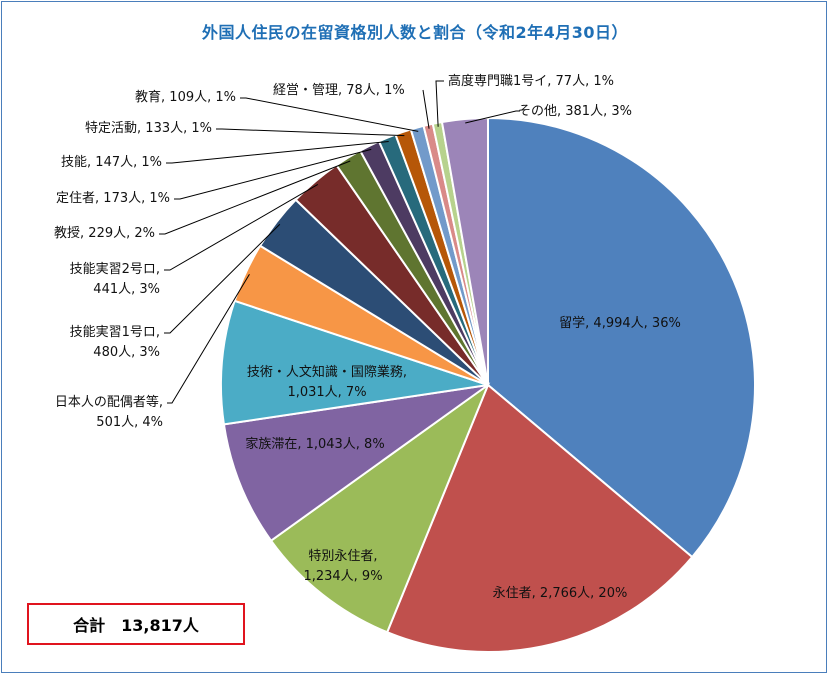 This screenshot has height=676, width=830. What do you see at coordinates (148, 128) in the screenshot?
I see `data-label: 特定活動, 133人, 1%` at bounding box center [148, 128].